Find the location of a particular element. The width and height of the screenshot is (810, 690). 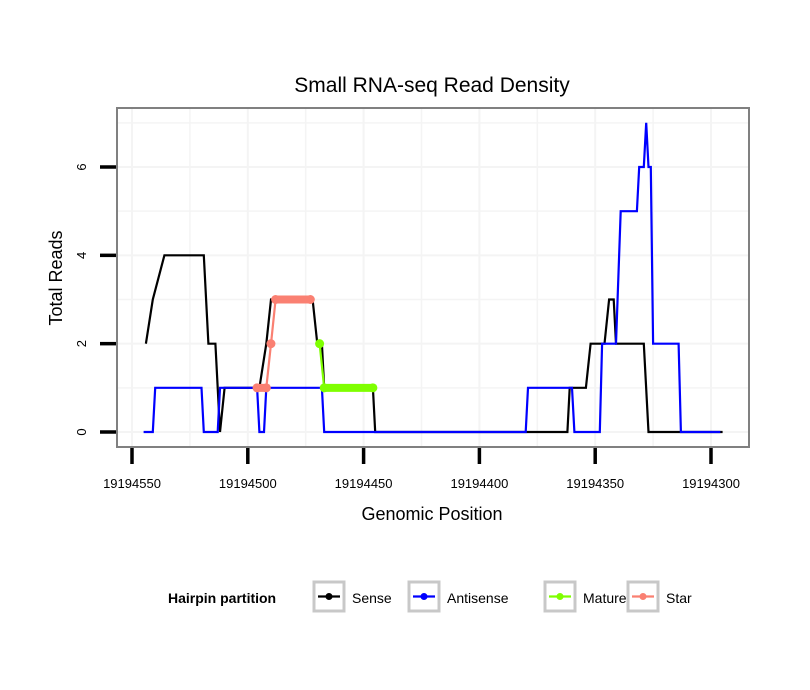

legend-item-mature: Mature is located at coordinates (585, 596).